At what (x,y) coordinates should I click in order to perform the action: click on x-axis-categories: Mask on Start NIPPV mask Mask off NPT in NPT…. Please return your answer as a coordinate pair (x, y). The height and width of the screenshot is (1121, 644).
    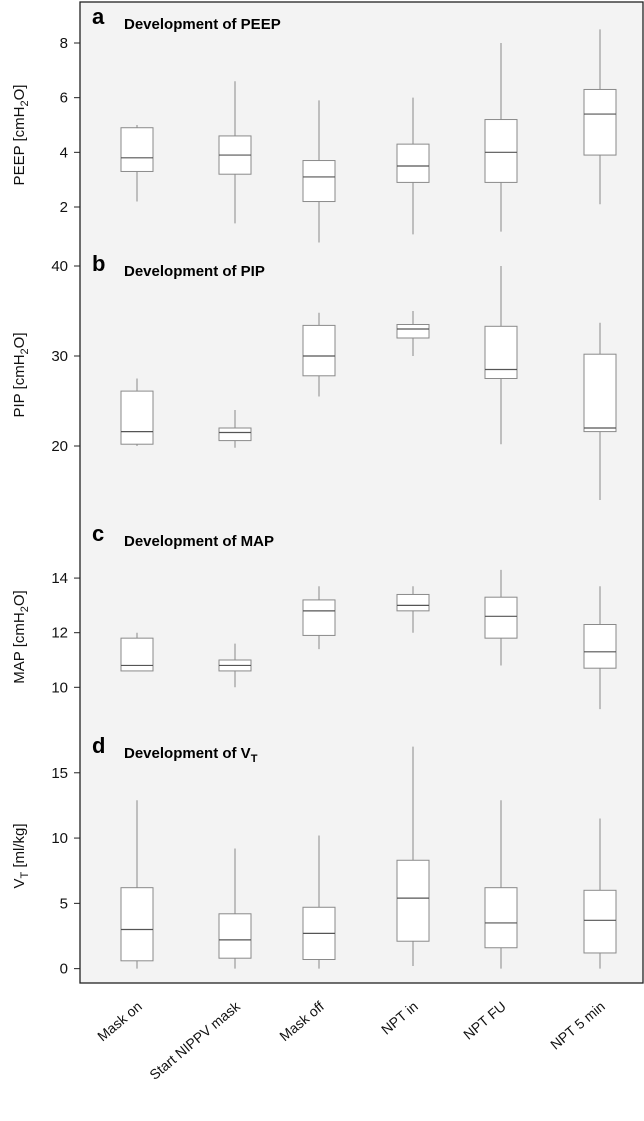
    Looking at the image, I should click on (351, 1039).